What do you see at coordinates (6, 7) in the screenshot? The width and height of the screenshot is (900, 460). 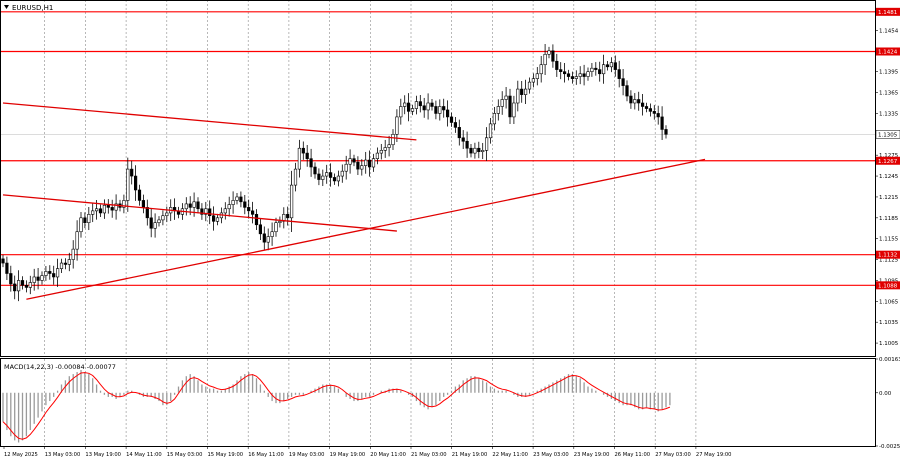 I see `chevron-down-icon` at bounding box center [6, 7].